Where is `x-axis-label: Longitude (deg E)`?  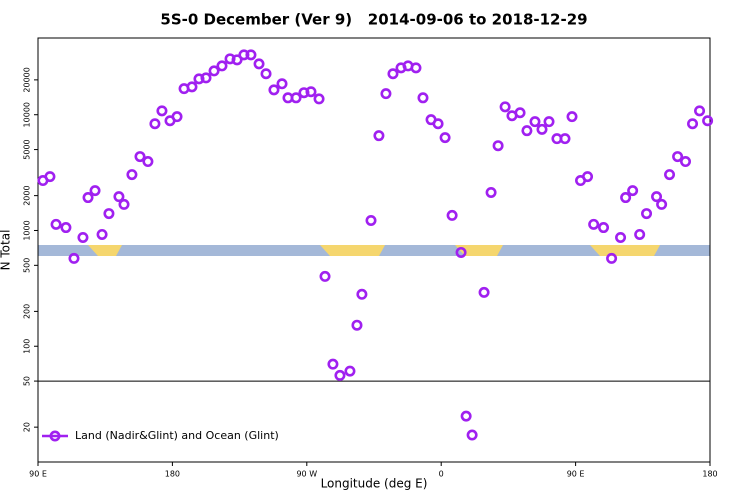
x-axis-label: Longitude (deg E) is located at coordinates (374, 484).